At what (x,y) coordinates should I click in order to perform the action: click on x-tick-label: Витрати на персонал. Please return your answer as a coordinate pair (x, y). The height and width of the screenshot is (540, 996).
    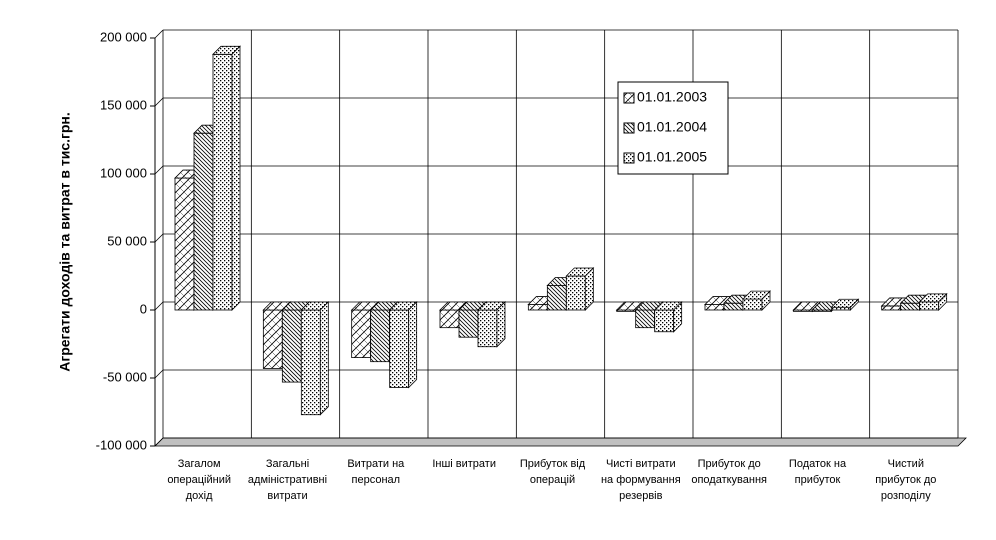
    Looking at the image, I should click on (376, 472).